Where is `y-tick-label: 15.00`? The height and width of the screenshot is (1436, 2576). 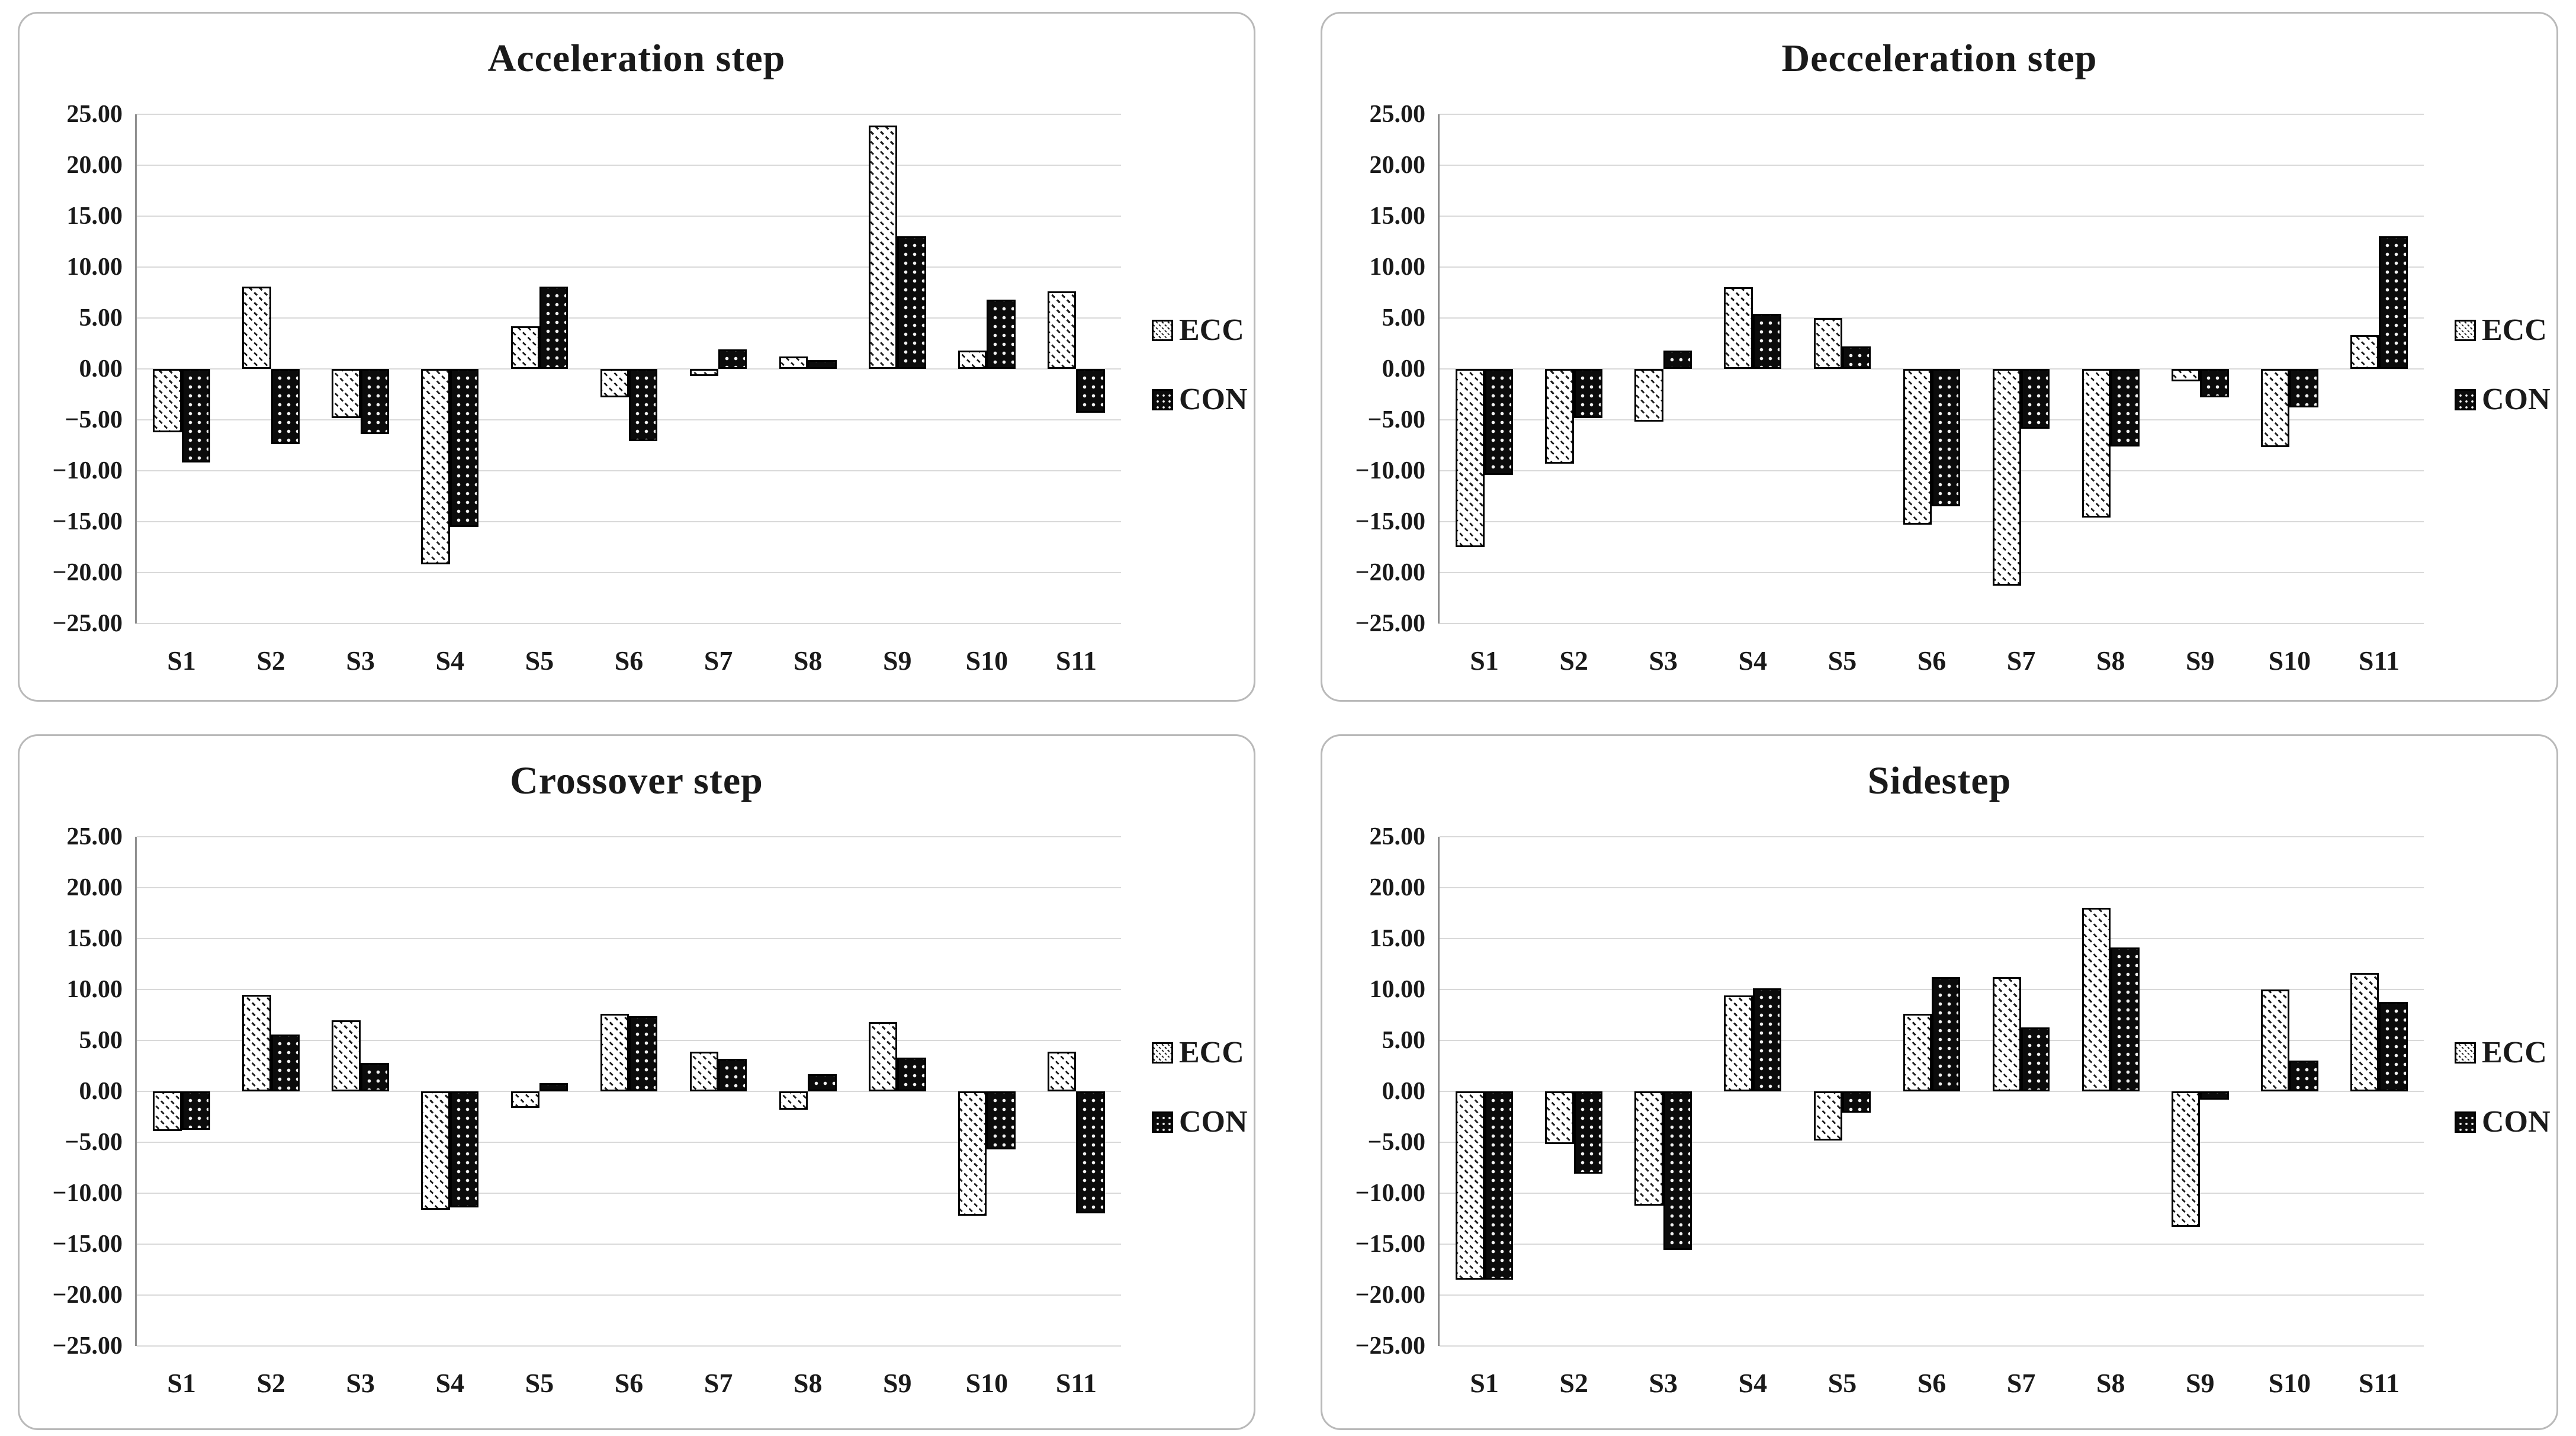 y-tick-label: 15.00 is located at coordinates (94, 938).